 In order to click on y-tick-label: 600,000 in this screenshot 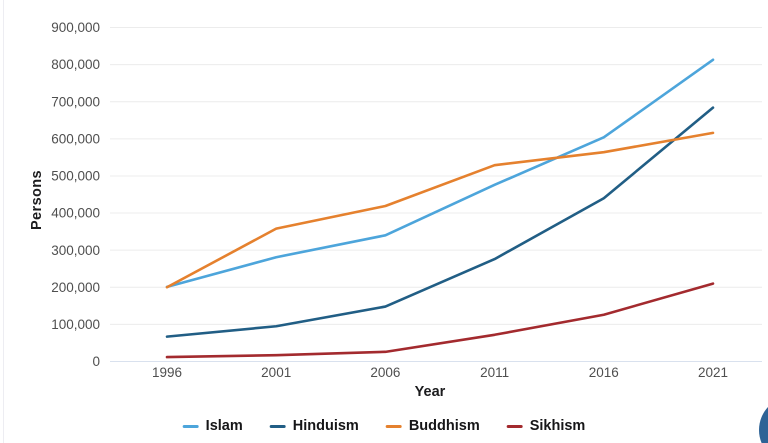, I will do `click(75, 138)`.